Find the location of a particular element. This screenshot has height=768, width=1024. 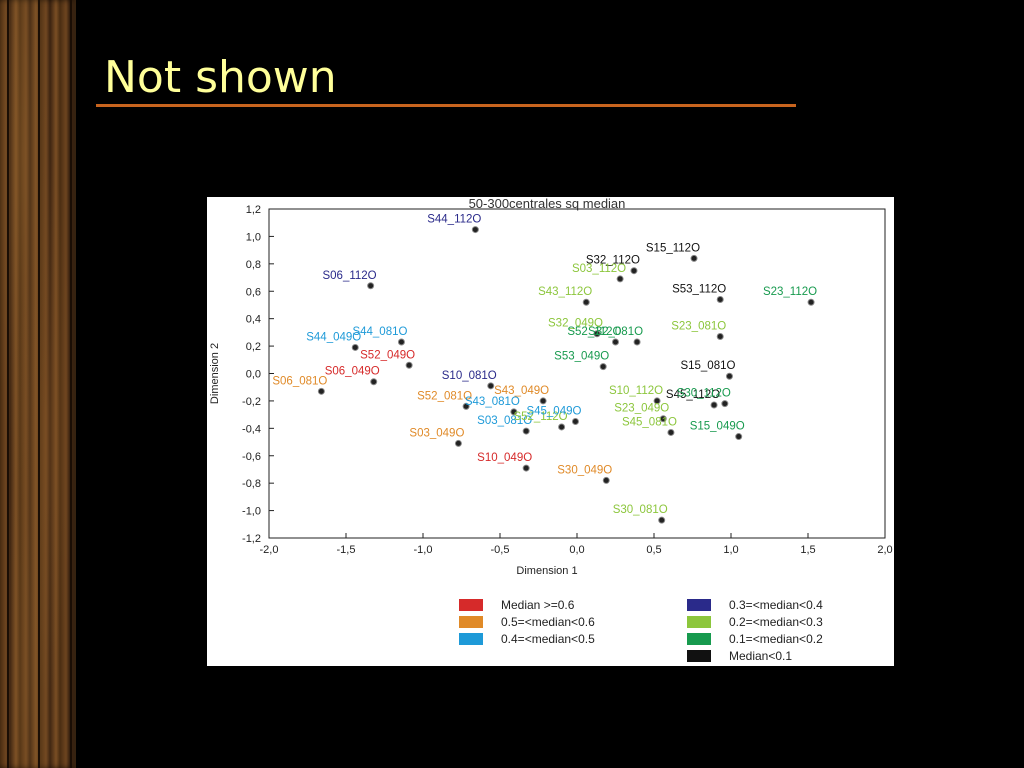

data-point-label: S52_081O is located at coordinates (444, 396).